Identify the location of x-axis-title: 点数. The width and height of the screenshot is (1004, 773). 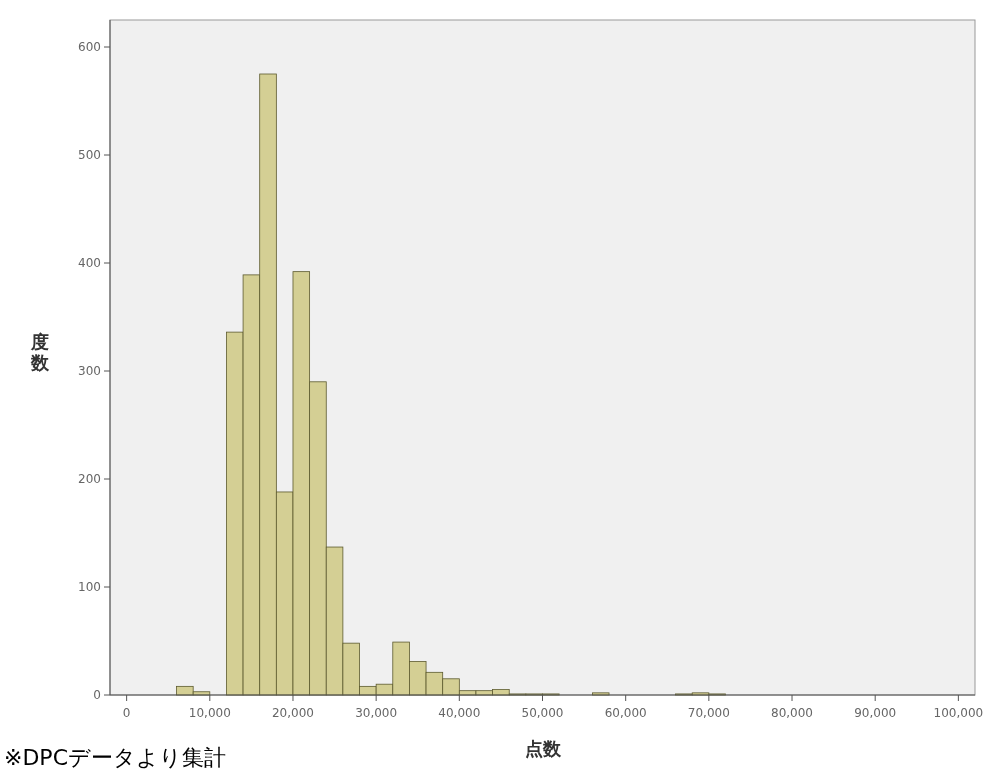
(543, 748).